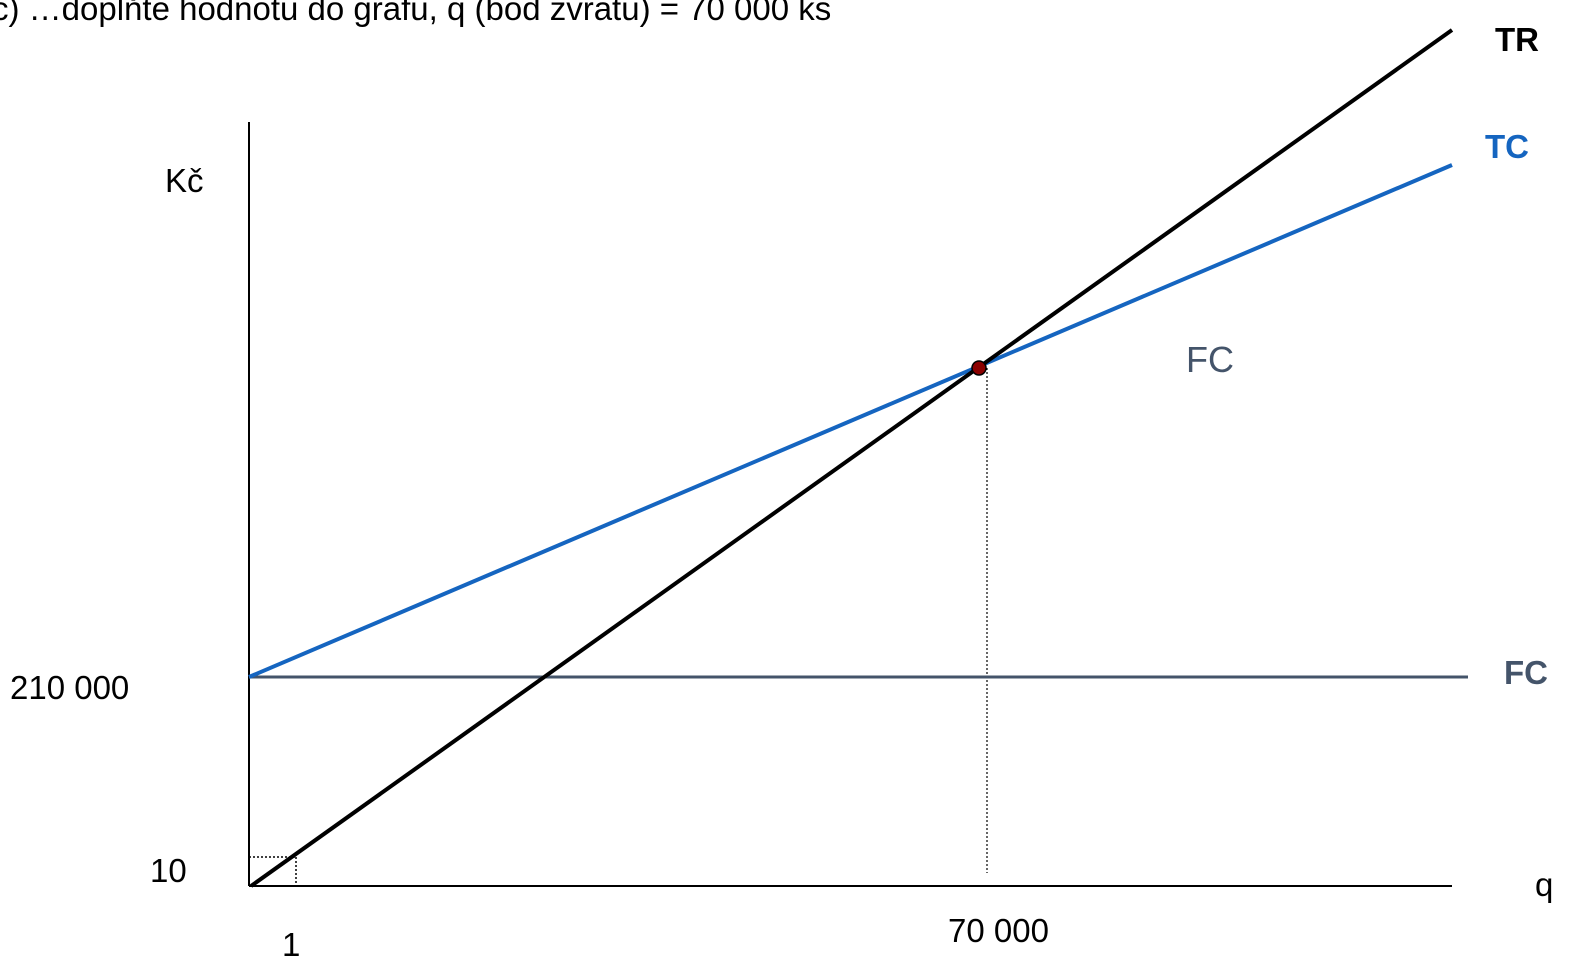 This screenshot has width=1577, height=963. What do you see at coordinates (69, 687) in the screenshot?
I see `y-tick-label-210000: 210 000` at bounding box center [69, 687].